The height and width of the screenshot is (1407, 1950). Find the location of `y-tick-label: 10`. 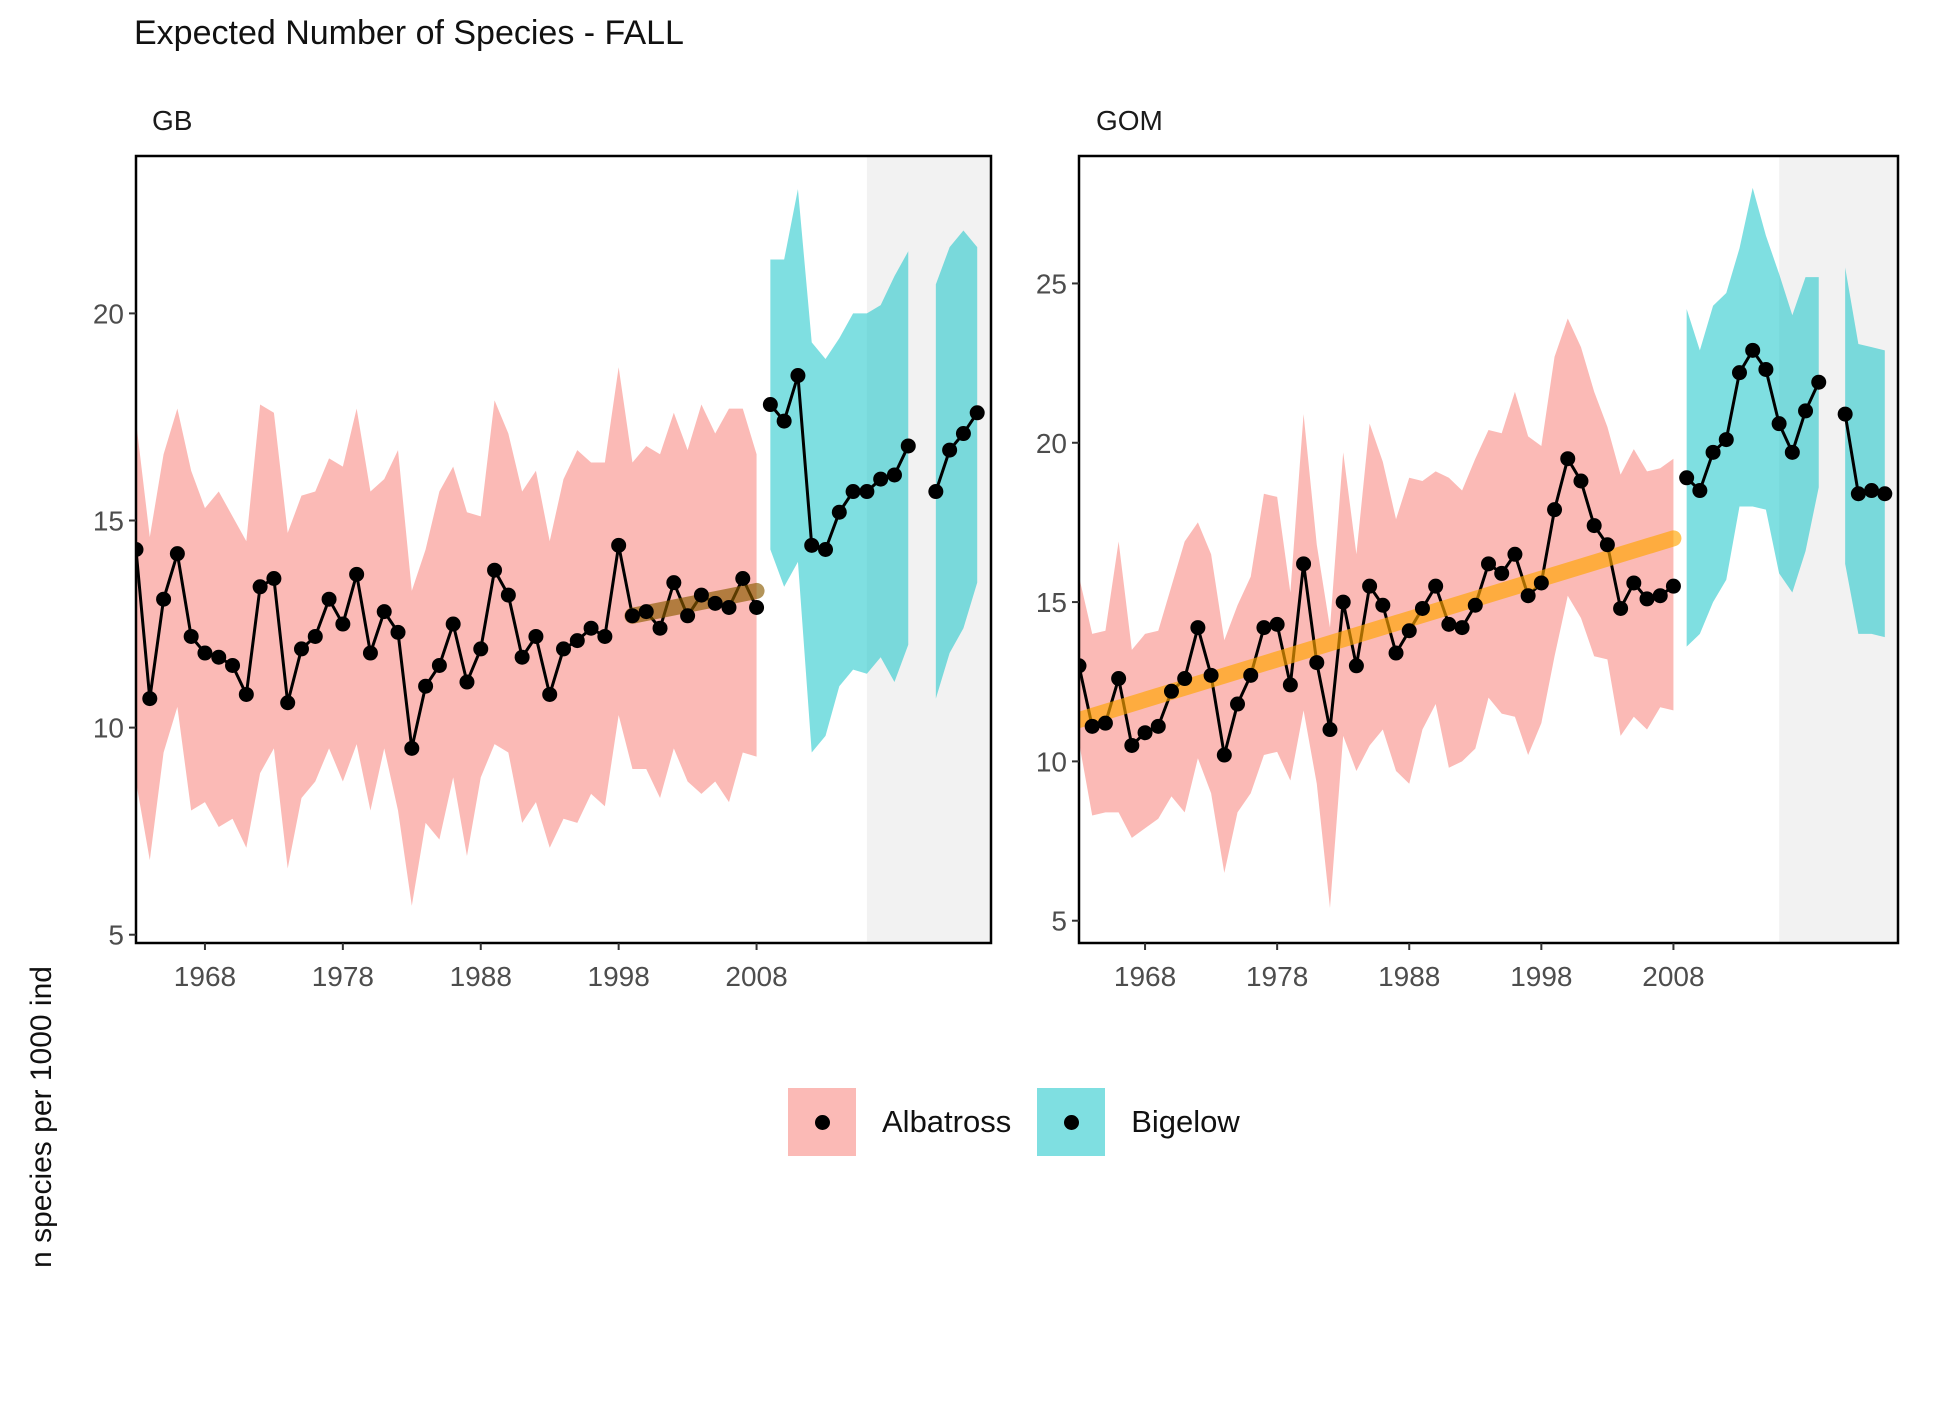

y-tick-label: 10 is located at coordinates (1051, 761).